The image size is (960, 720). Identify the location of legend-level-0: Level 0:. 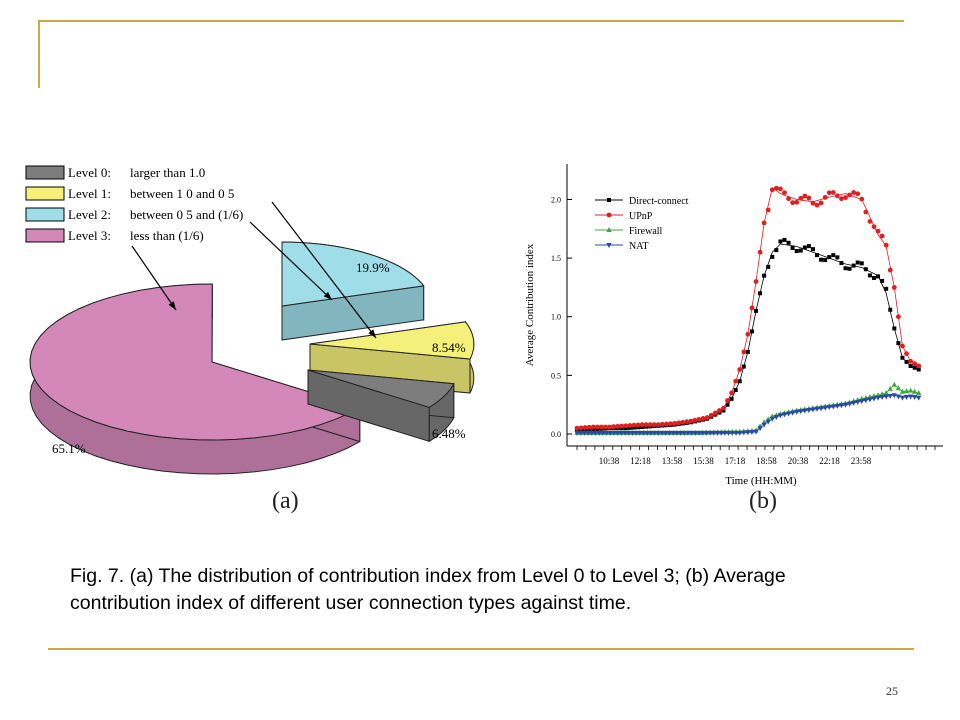
(89, 172).